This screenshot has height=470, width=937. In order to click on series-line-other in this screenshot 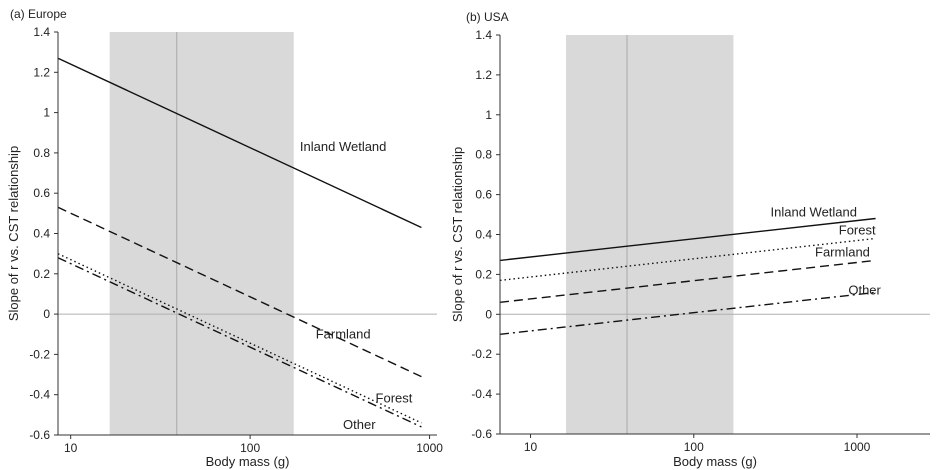, I will do `click(687, 313)`.